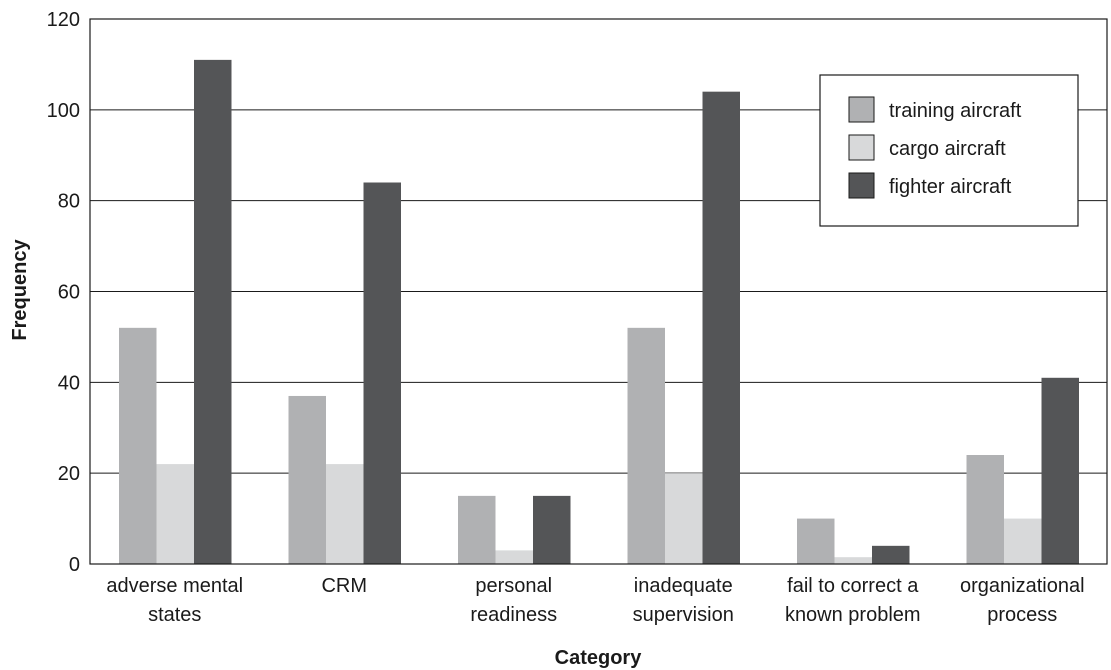  What do you see at coordinates (861, 185) in the screenshot?
I see `legend-swatch-fighter-aircraft` at bounding box center [861, 185].